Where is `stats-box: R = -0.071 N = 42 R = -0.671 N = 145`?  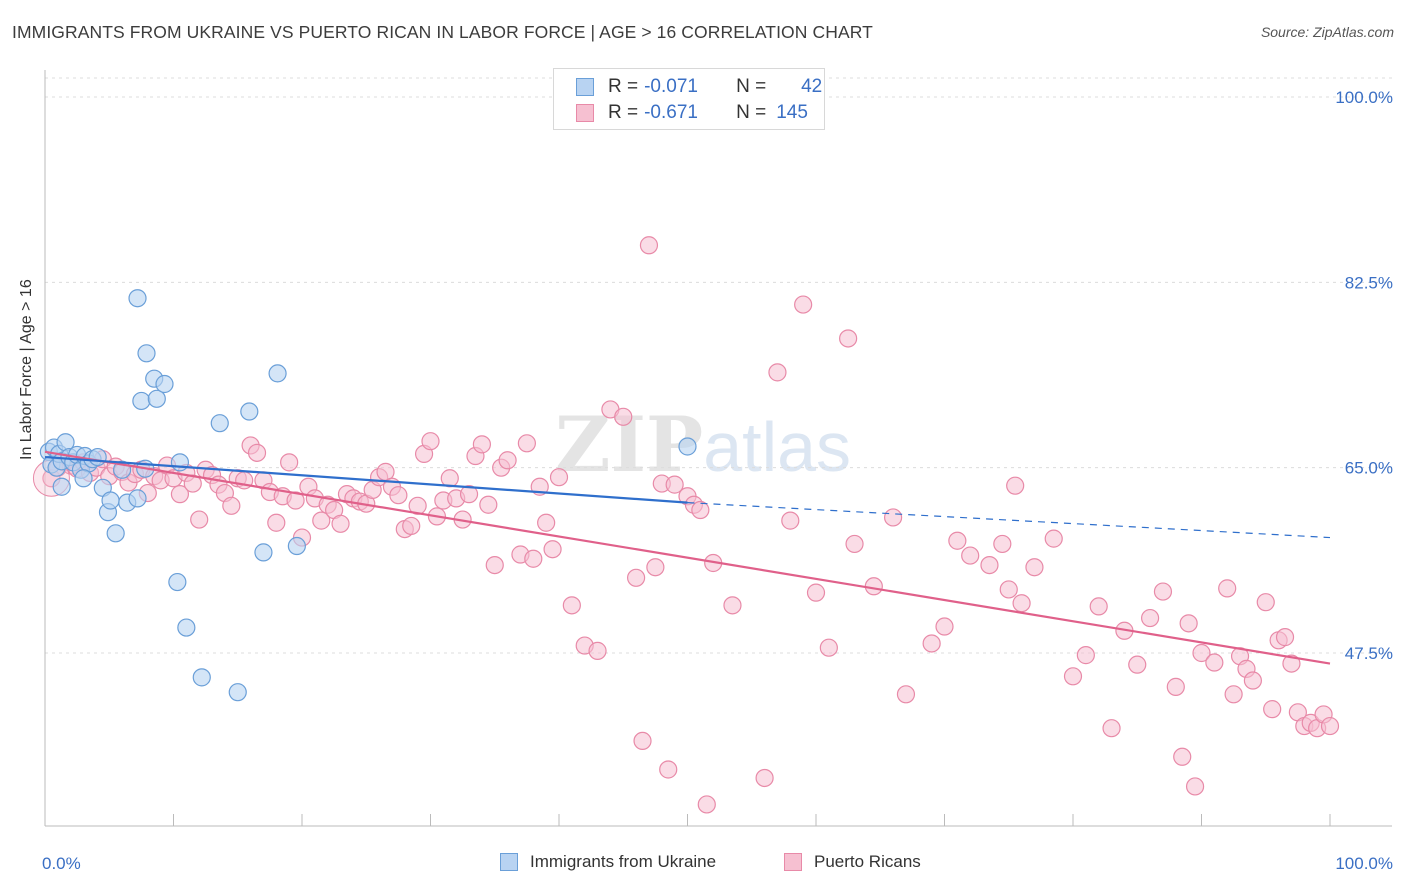
stats-box: R = -0.071 N = 42 R = -0.671 N = 145 is located at coordinates (689, 99).